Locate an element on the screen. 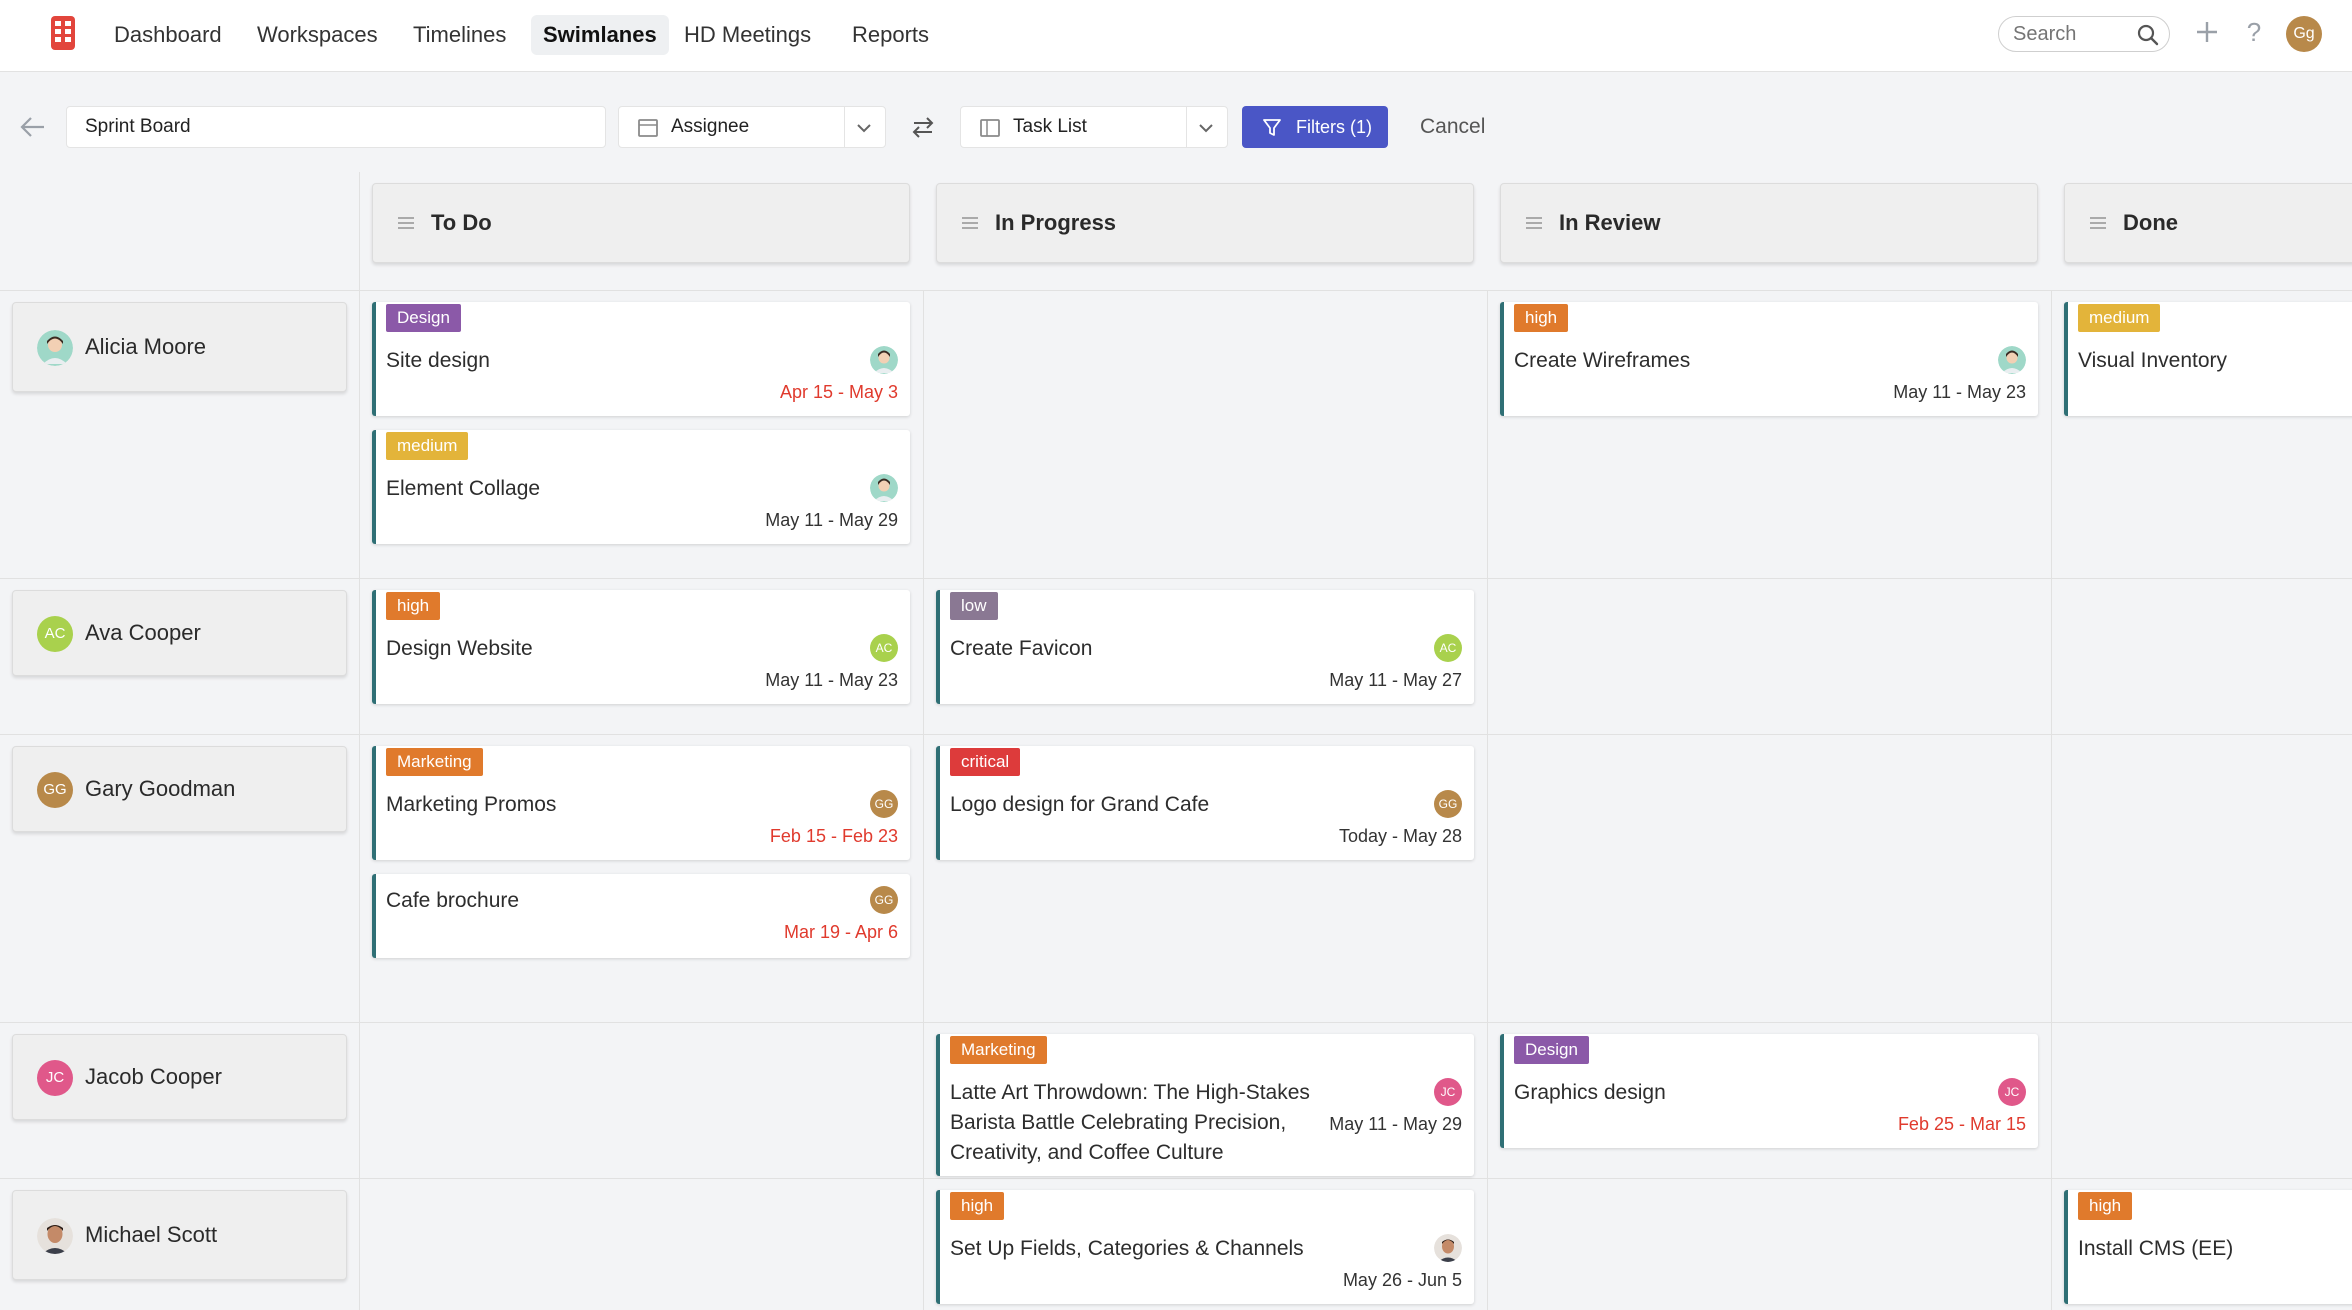 The height and width of the screenshot is (1310, 2352). lane-name: Ava Cooper is located at coordinates (143, 632).